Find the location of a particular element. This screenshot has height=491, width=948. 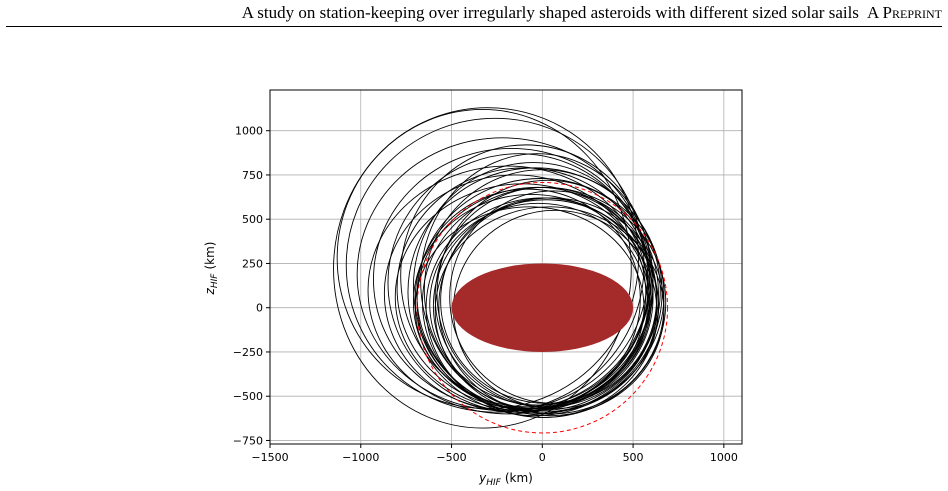

y-axis-unit: (km) is located at coordinates (210, 256).